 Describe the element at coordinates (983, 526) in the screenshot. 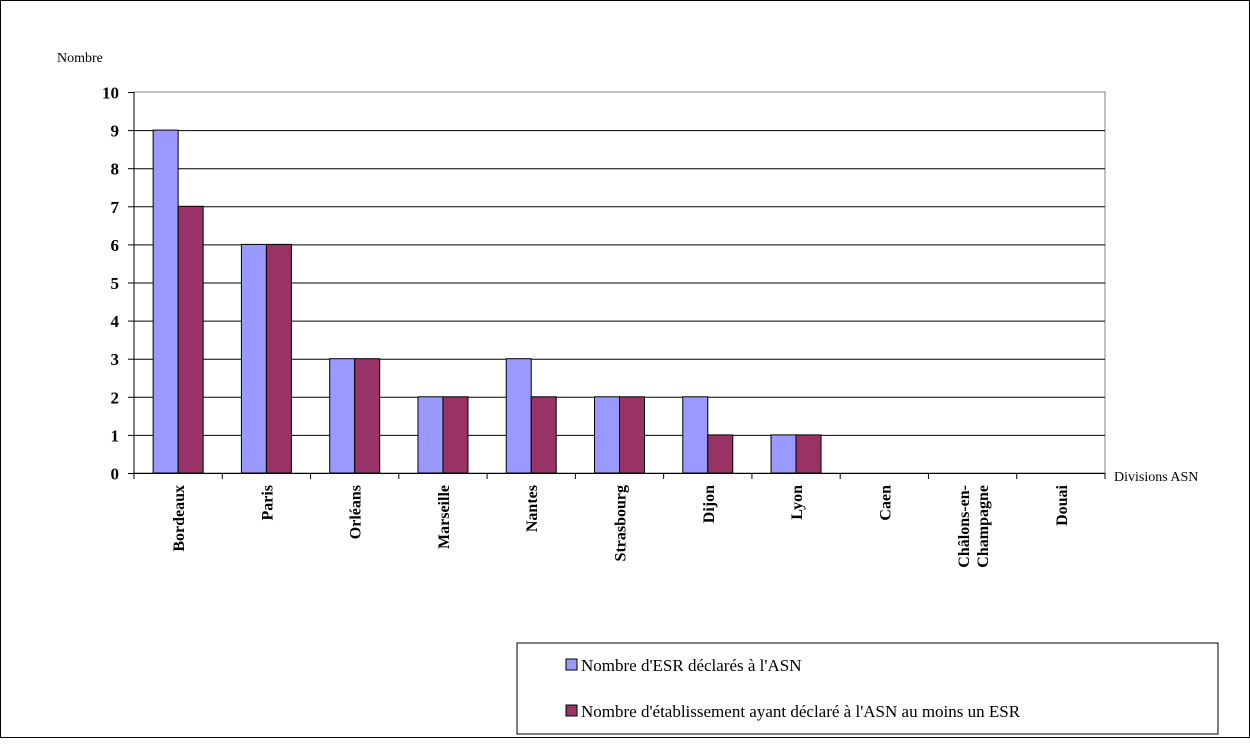

I see `x-category-label: Champagne` at that location.